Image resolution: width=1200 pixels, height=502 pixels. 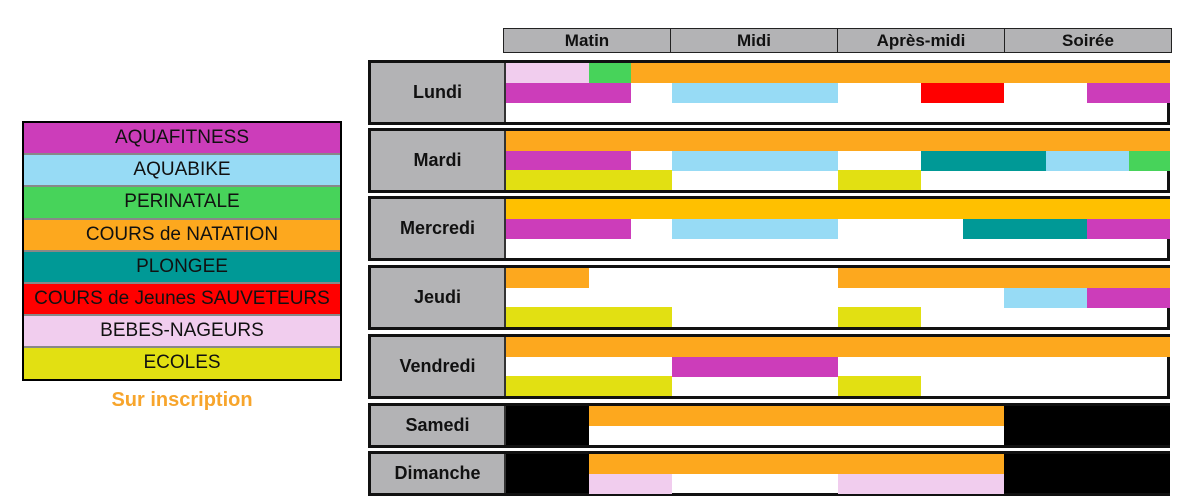 What do you see at coordinates (921, 40) in the screenshot?
I see `period-2: Après-midi` at bounding box center [921, 40].